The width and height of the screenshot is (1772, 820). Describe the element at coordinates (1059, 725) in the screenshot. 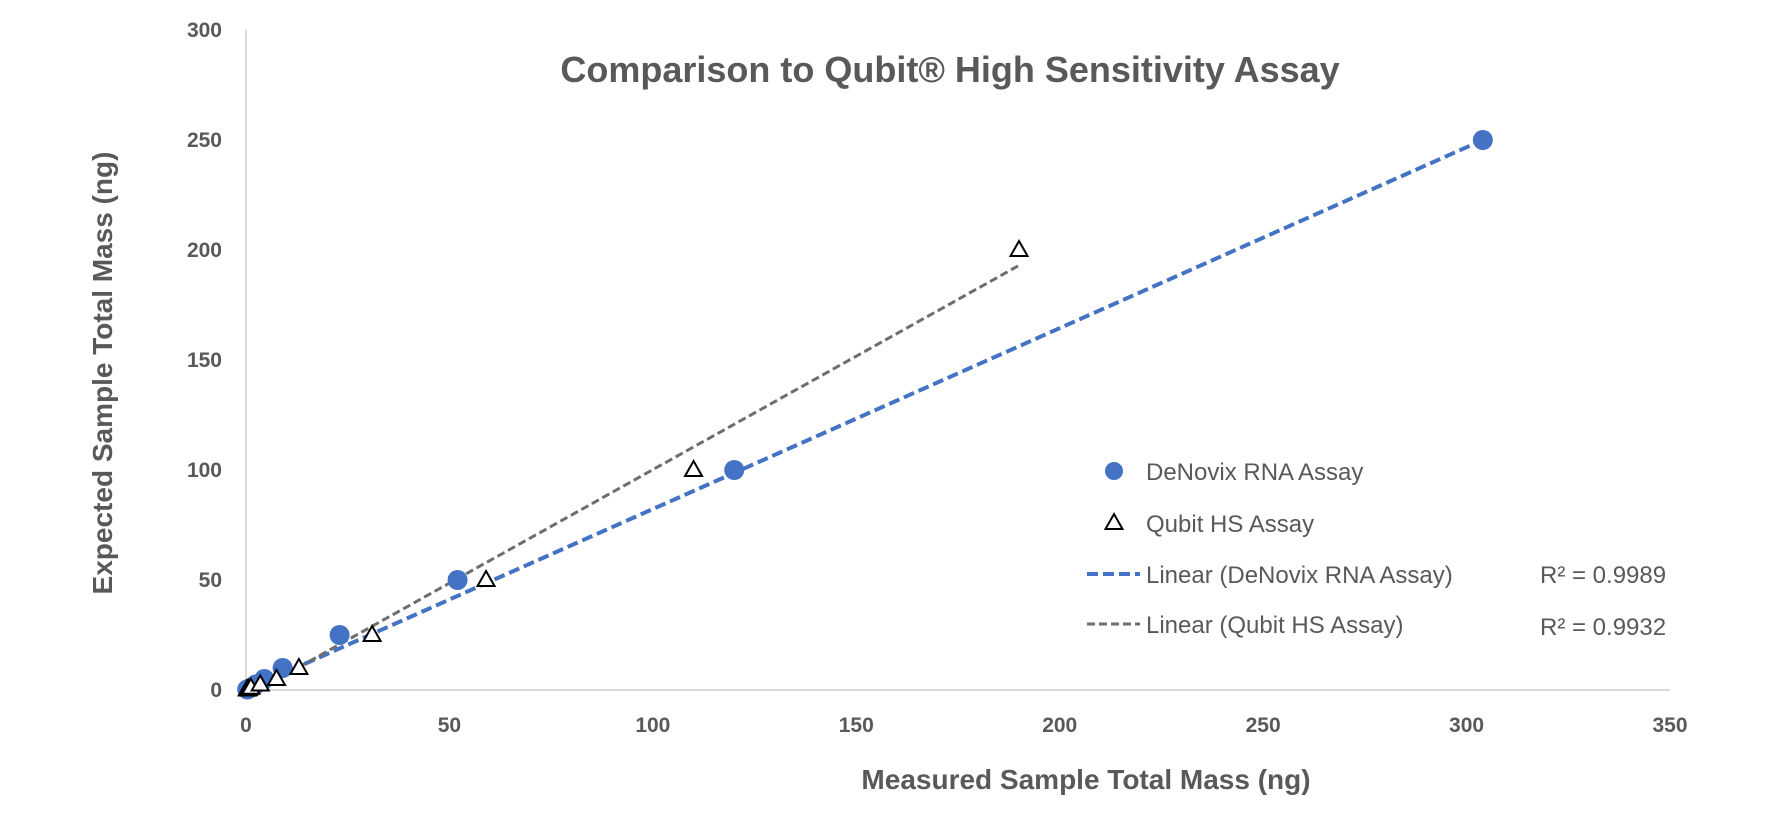

I see `x-tick-label: 200` at that location.